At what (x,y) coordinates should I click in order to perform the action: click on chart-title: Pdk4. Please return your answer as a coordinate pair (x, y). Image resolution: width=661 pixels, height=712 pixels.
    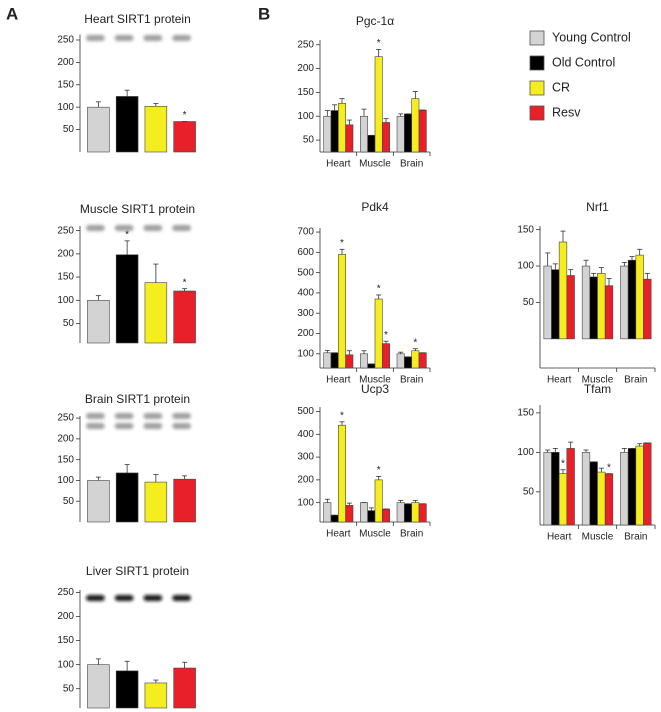
    Looking at the image, I should click on (375, 207).